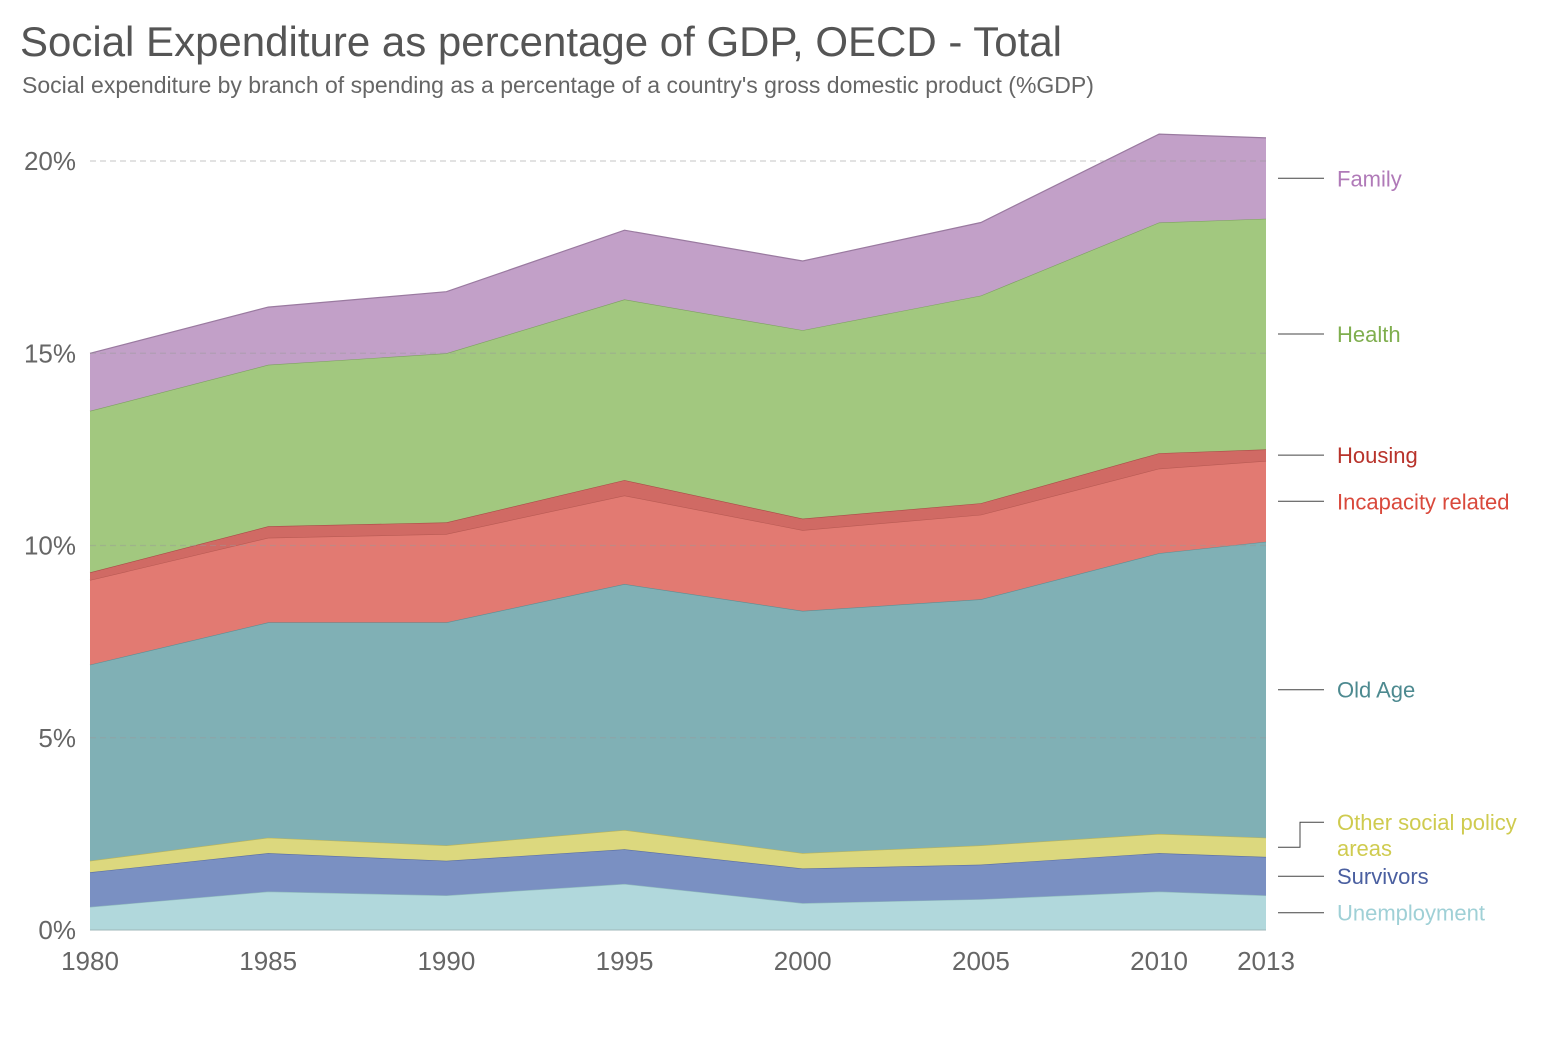 Image resolution: width=1546 pixels, height=1040 pixels. I want to click on x-tick-label: 1990, so click(446, 961).